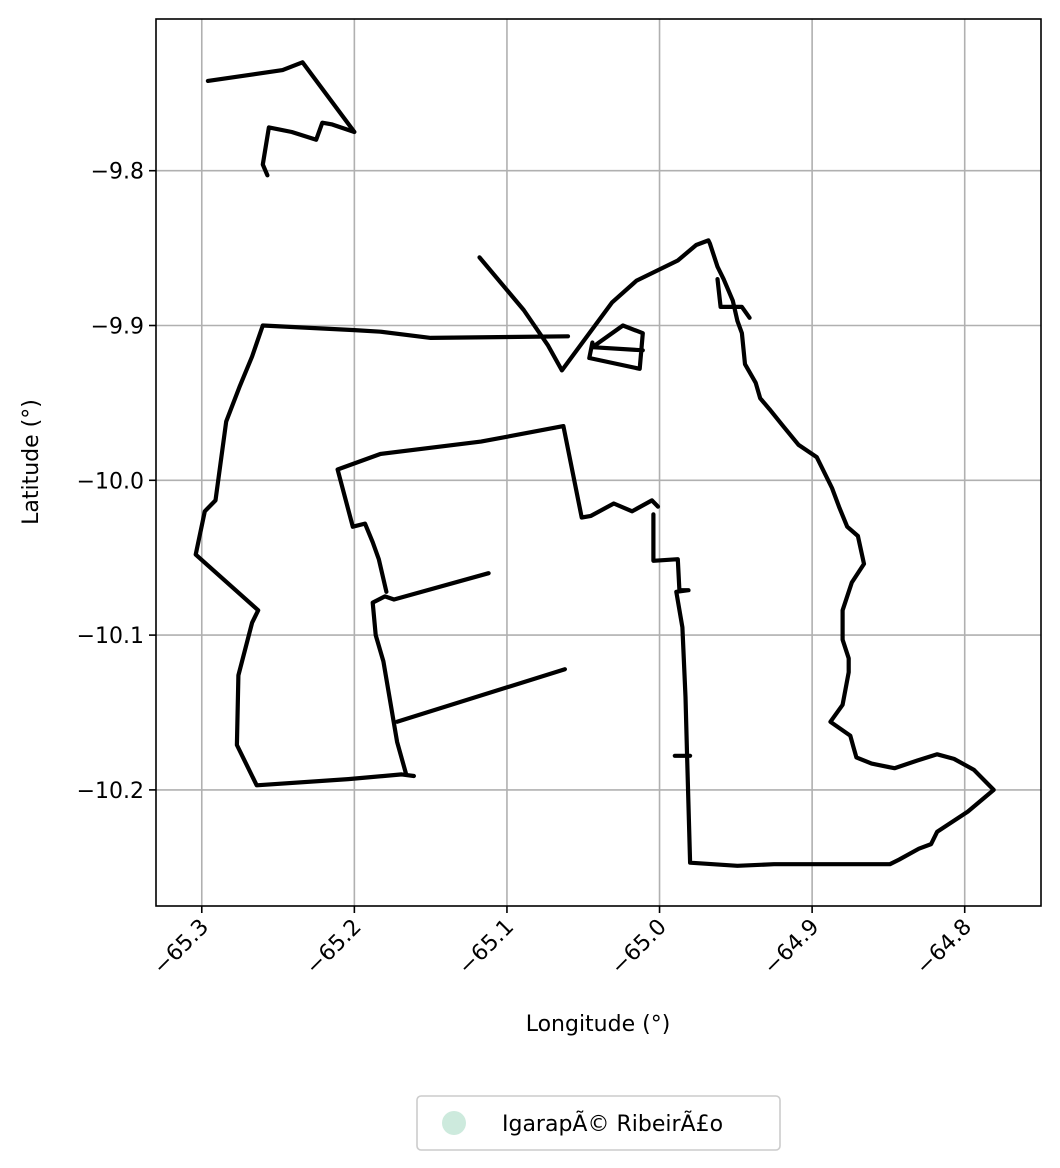  What do you see at coordinates (944, 947) in the screenshot?
I see `x-tick-label: −64.8` at bounding box center [944, 947].